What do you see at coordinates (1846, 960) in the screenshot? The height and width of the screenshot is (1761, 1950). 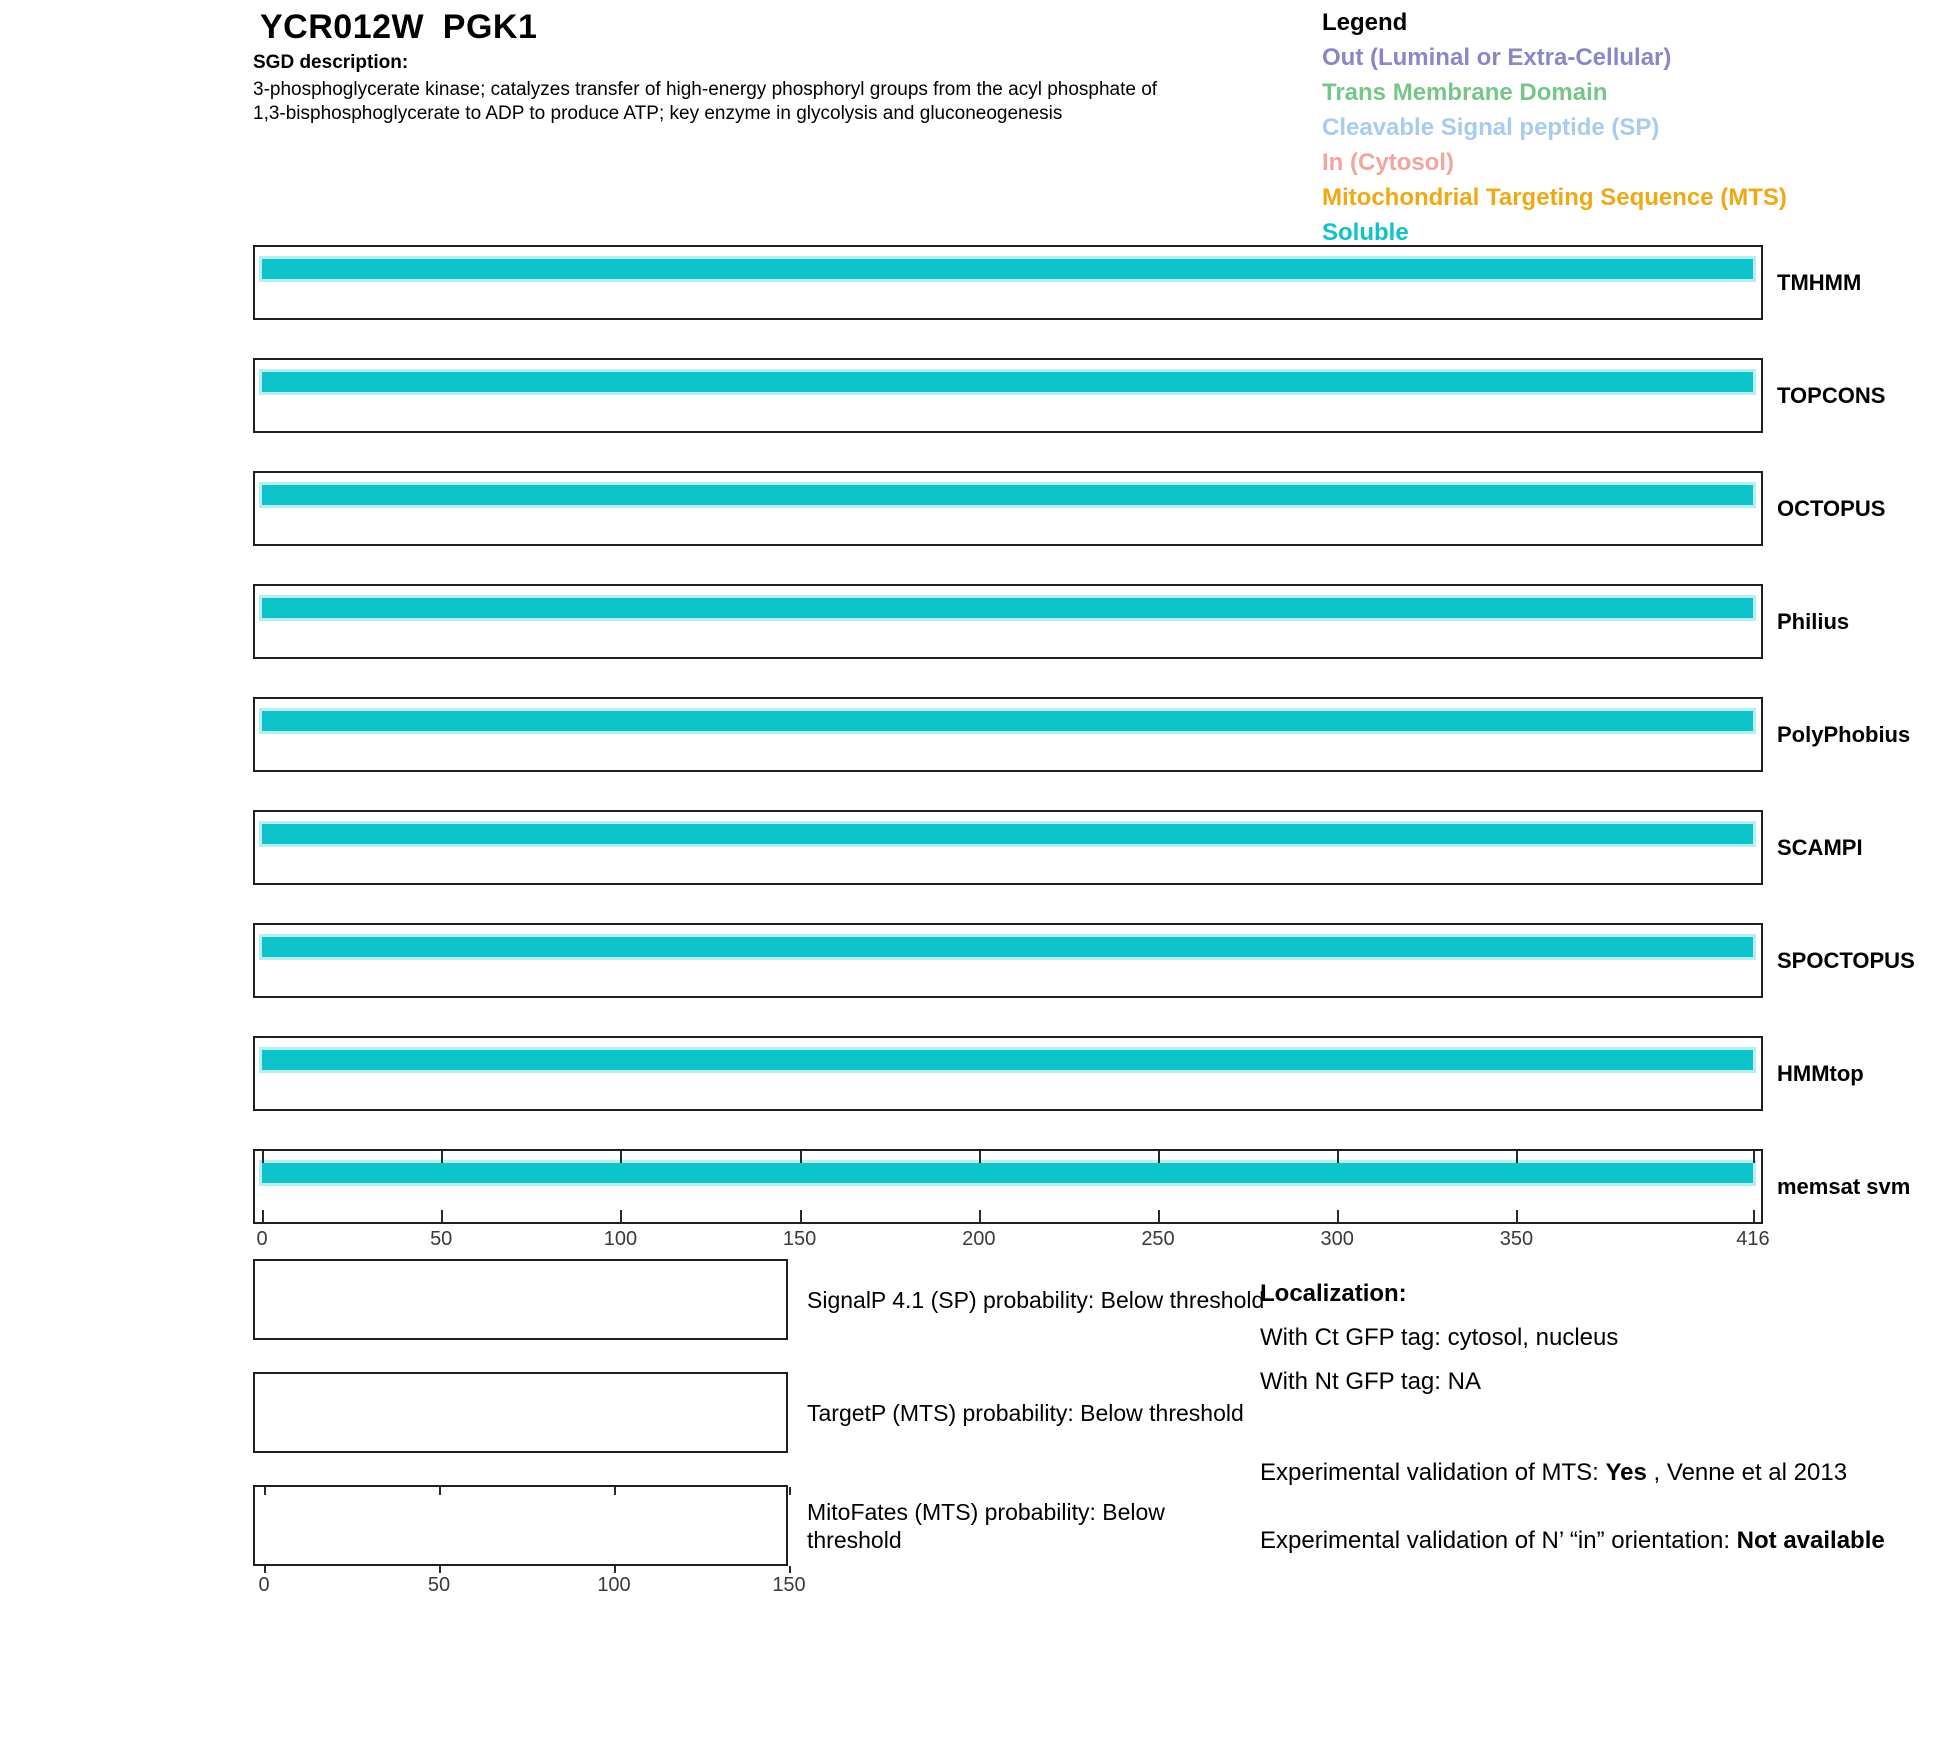 I see `track-label-spoctopus: SPOCTOPUS` at bounding box center [1846, 960].